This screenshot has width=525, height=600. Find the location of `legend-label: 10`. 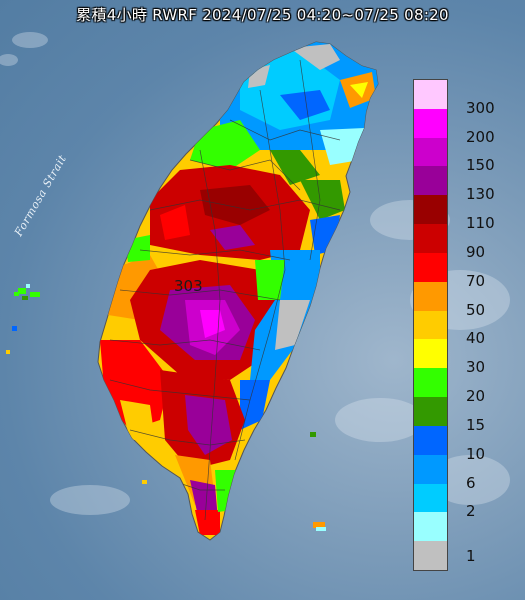

legend-label: 10 is located at coordinates (476, 453).